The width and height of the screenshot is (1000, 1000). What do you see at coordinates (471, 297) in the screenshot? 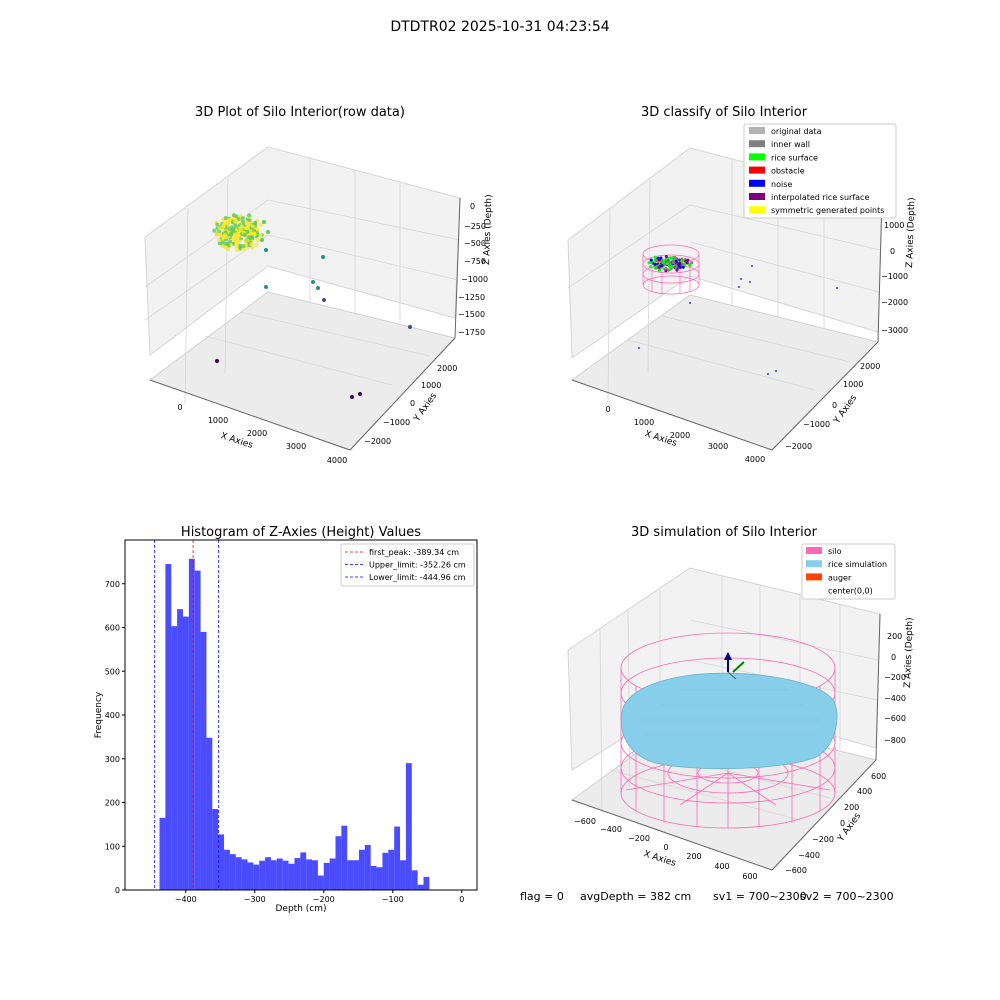
I see `raw-z-tick: −1250` at bounding box center [471, 297].